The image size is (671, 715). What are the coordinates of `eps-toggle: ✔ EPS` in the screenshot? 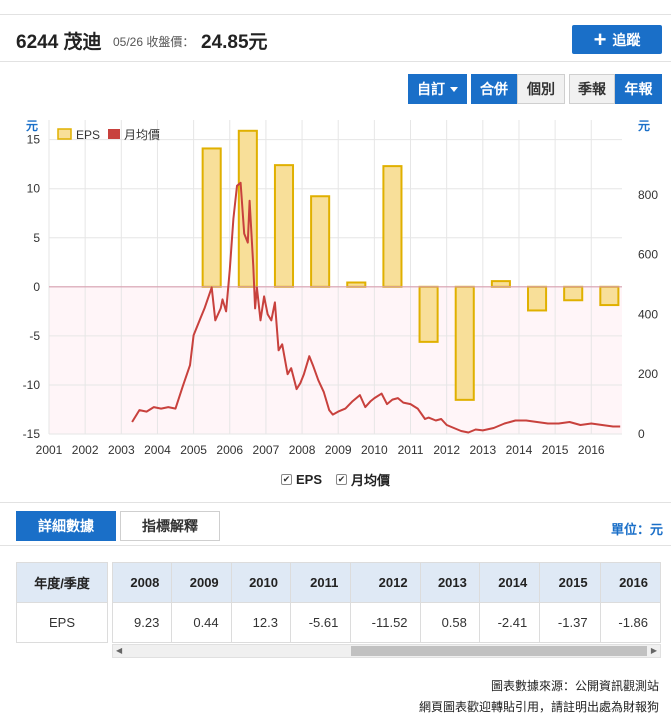 It's located at (301, 479).